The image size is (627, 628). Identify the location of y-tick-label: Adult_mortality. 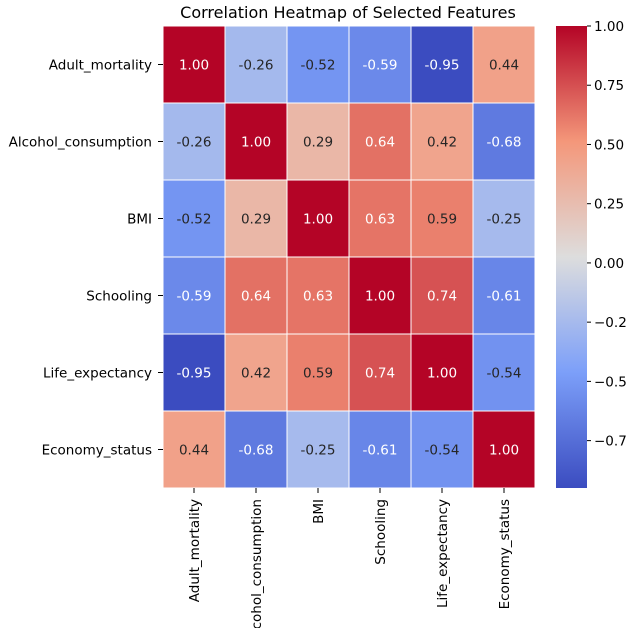
(100, 66).